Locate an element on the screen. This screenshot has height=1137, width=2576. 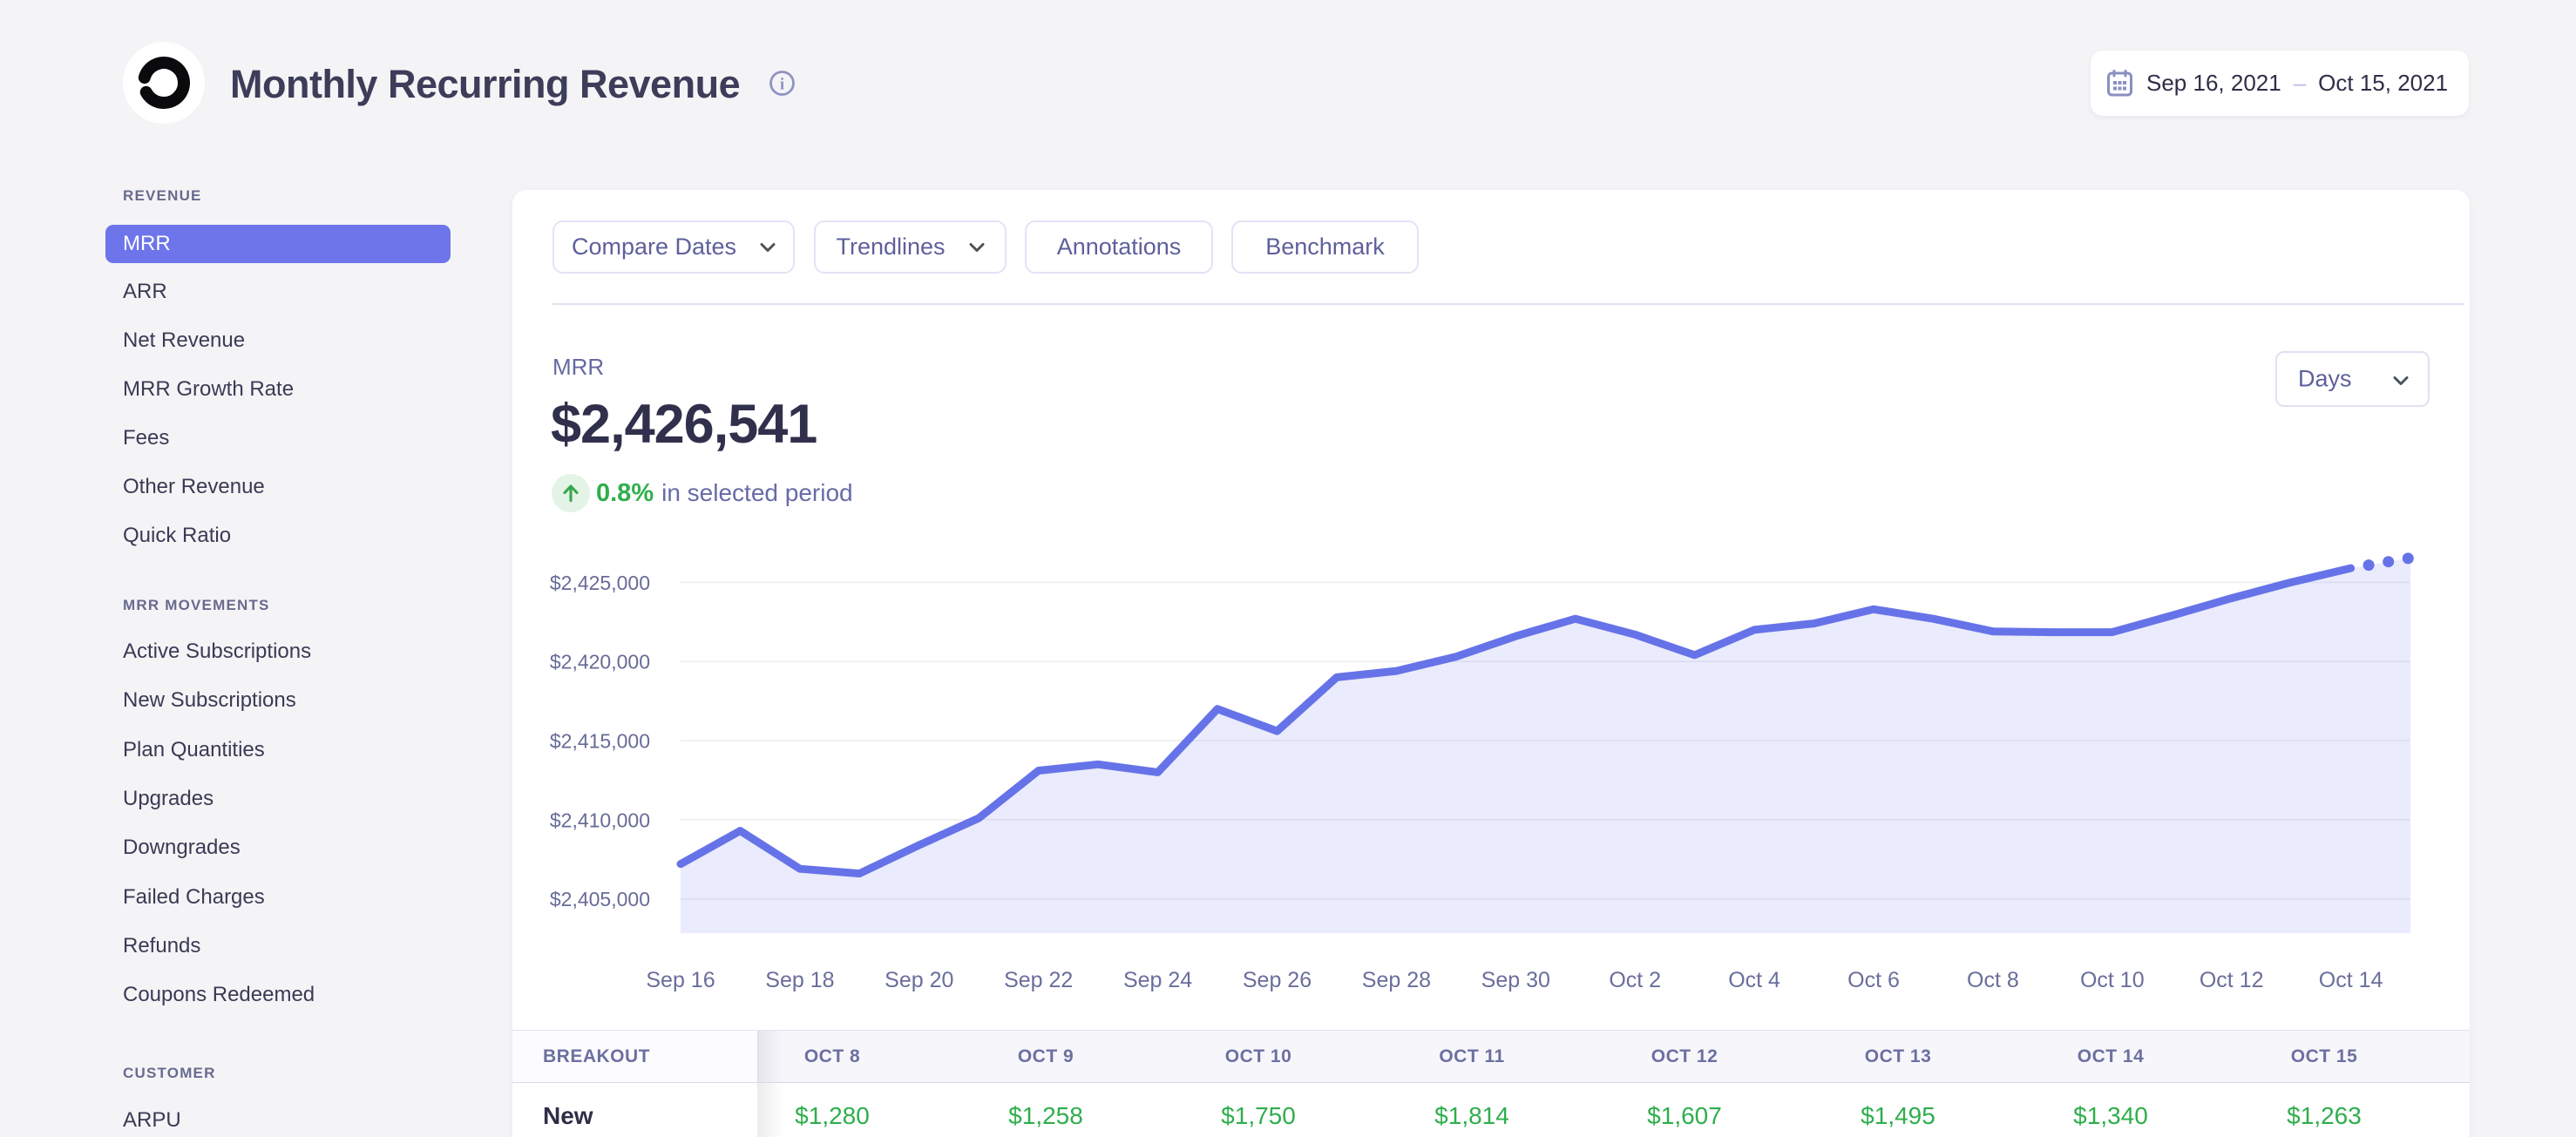
svg-text: Sep 30 is located at coordinates (1516, 980).